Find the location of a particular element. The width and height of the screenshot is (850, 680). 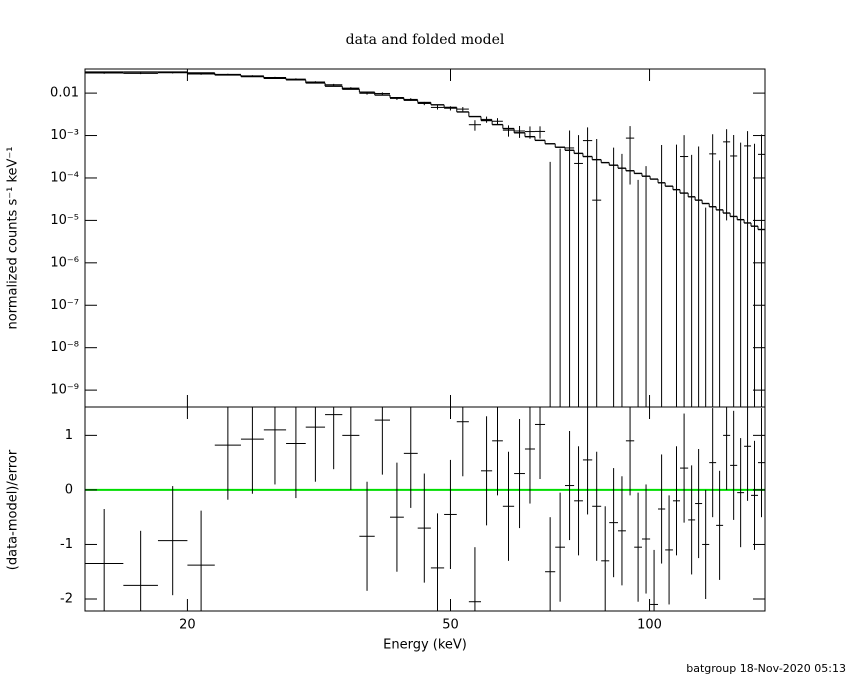

y-tick-label: 10⁻⁷ is located at coordinates (64, 305).